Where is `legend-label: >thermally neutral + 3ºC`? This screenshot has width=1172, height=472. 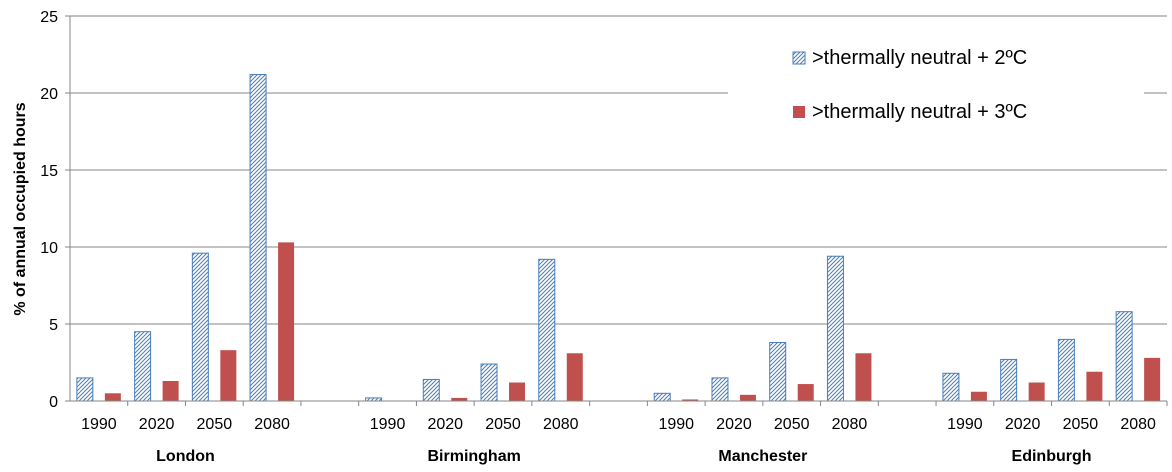 legend-label: >thermally neutral + 3ºC is located at coordinates (919, 112).